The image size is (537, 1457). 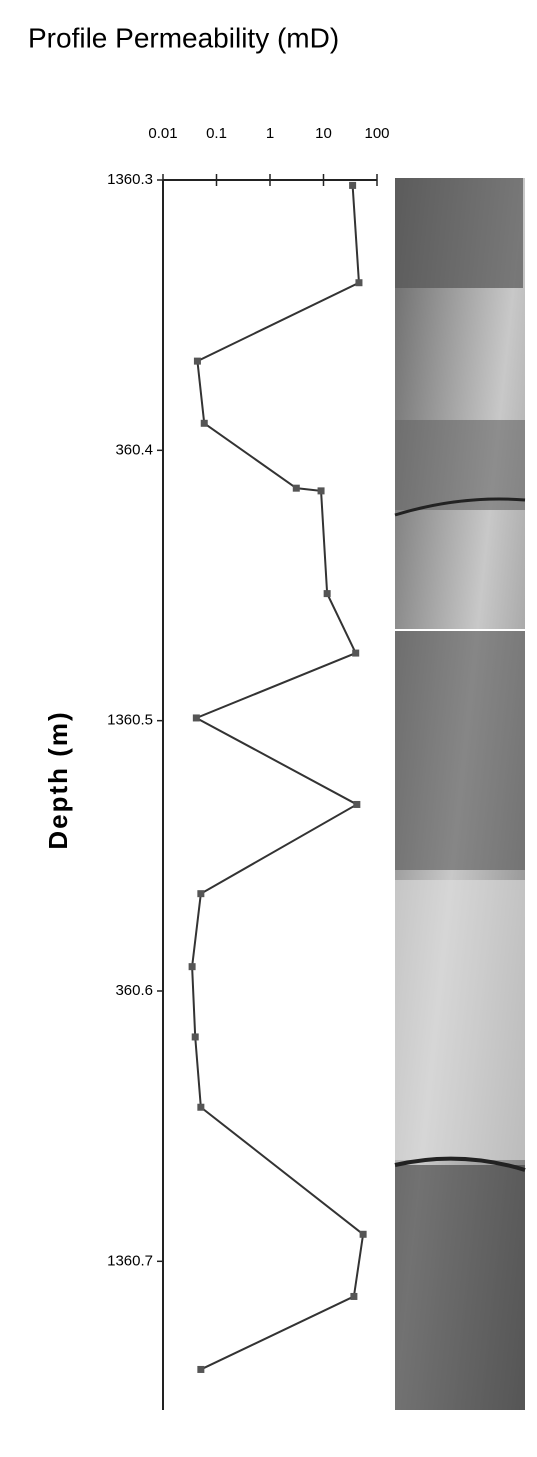 I want to click on y-axis-label: Depth (m), so click(x=58, y=779).